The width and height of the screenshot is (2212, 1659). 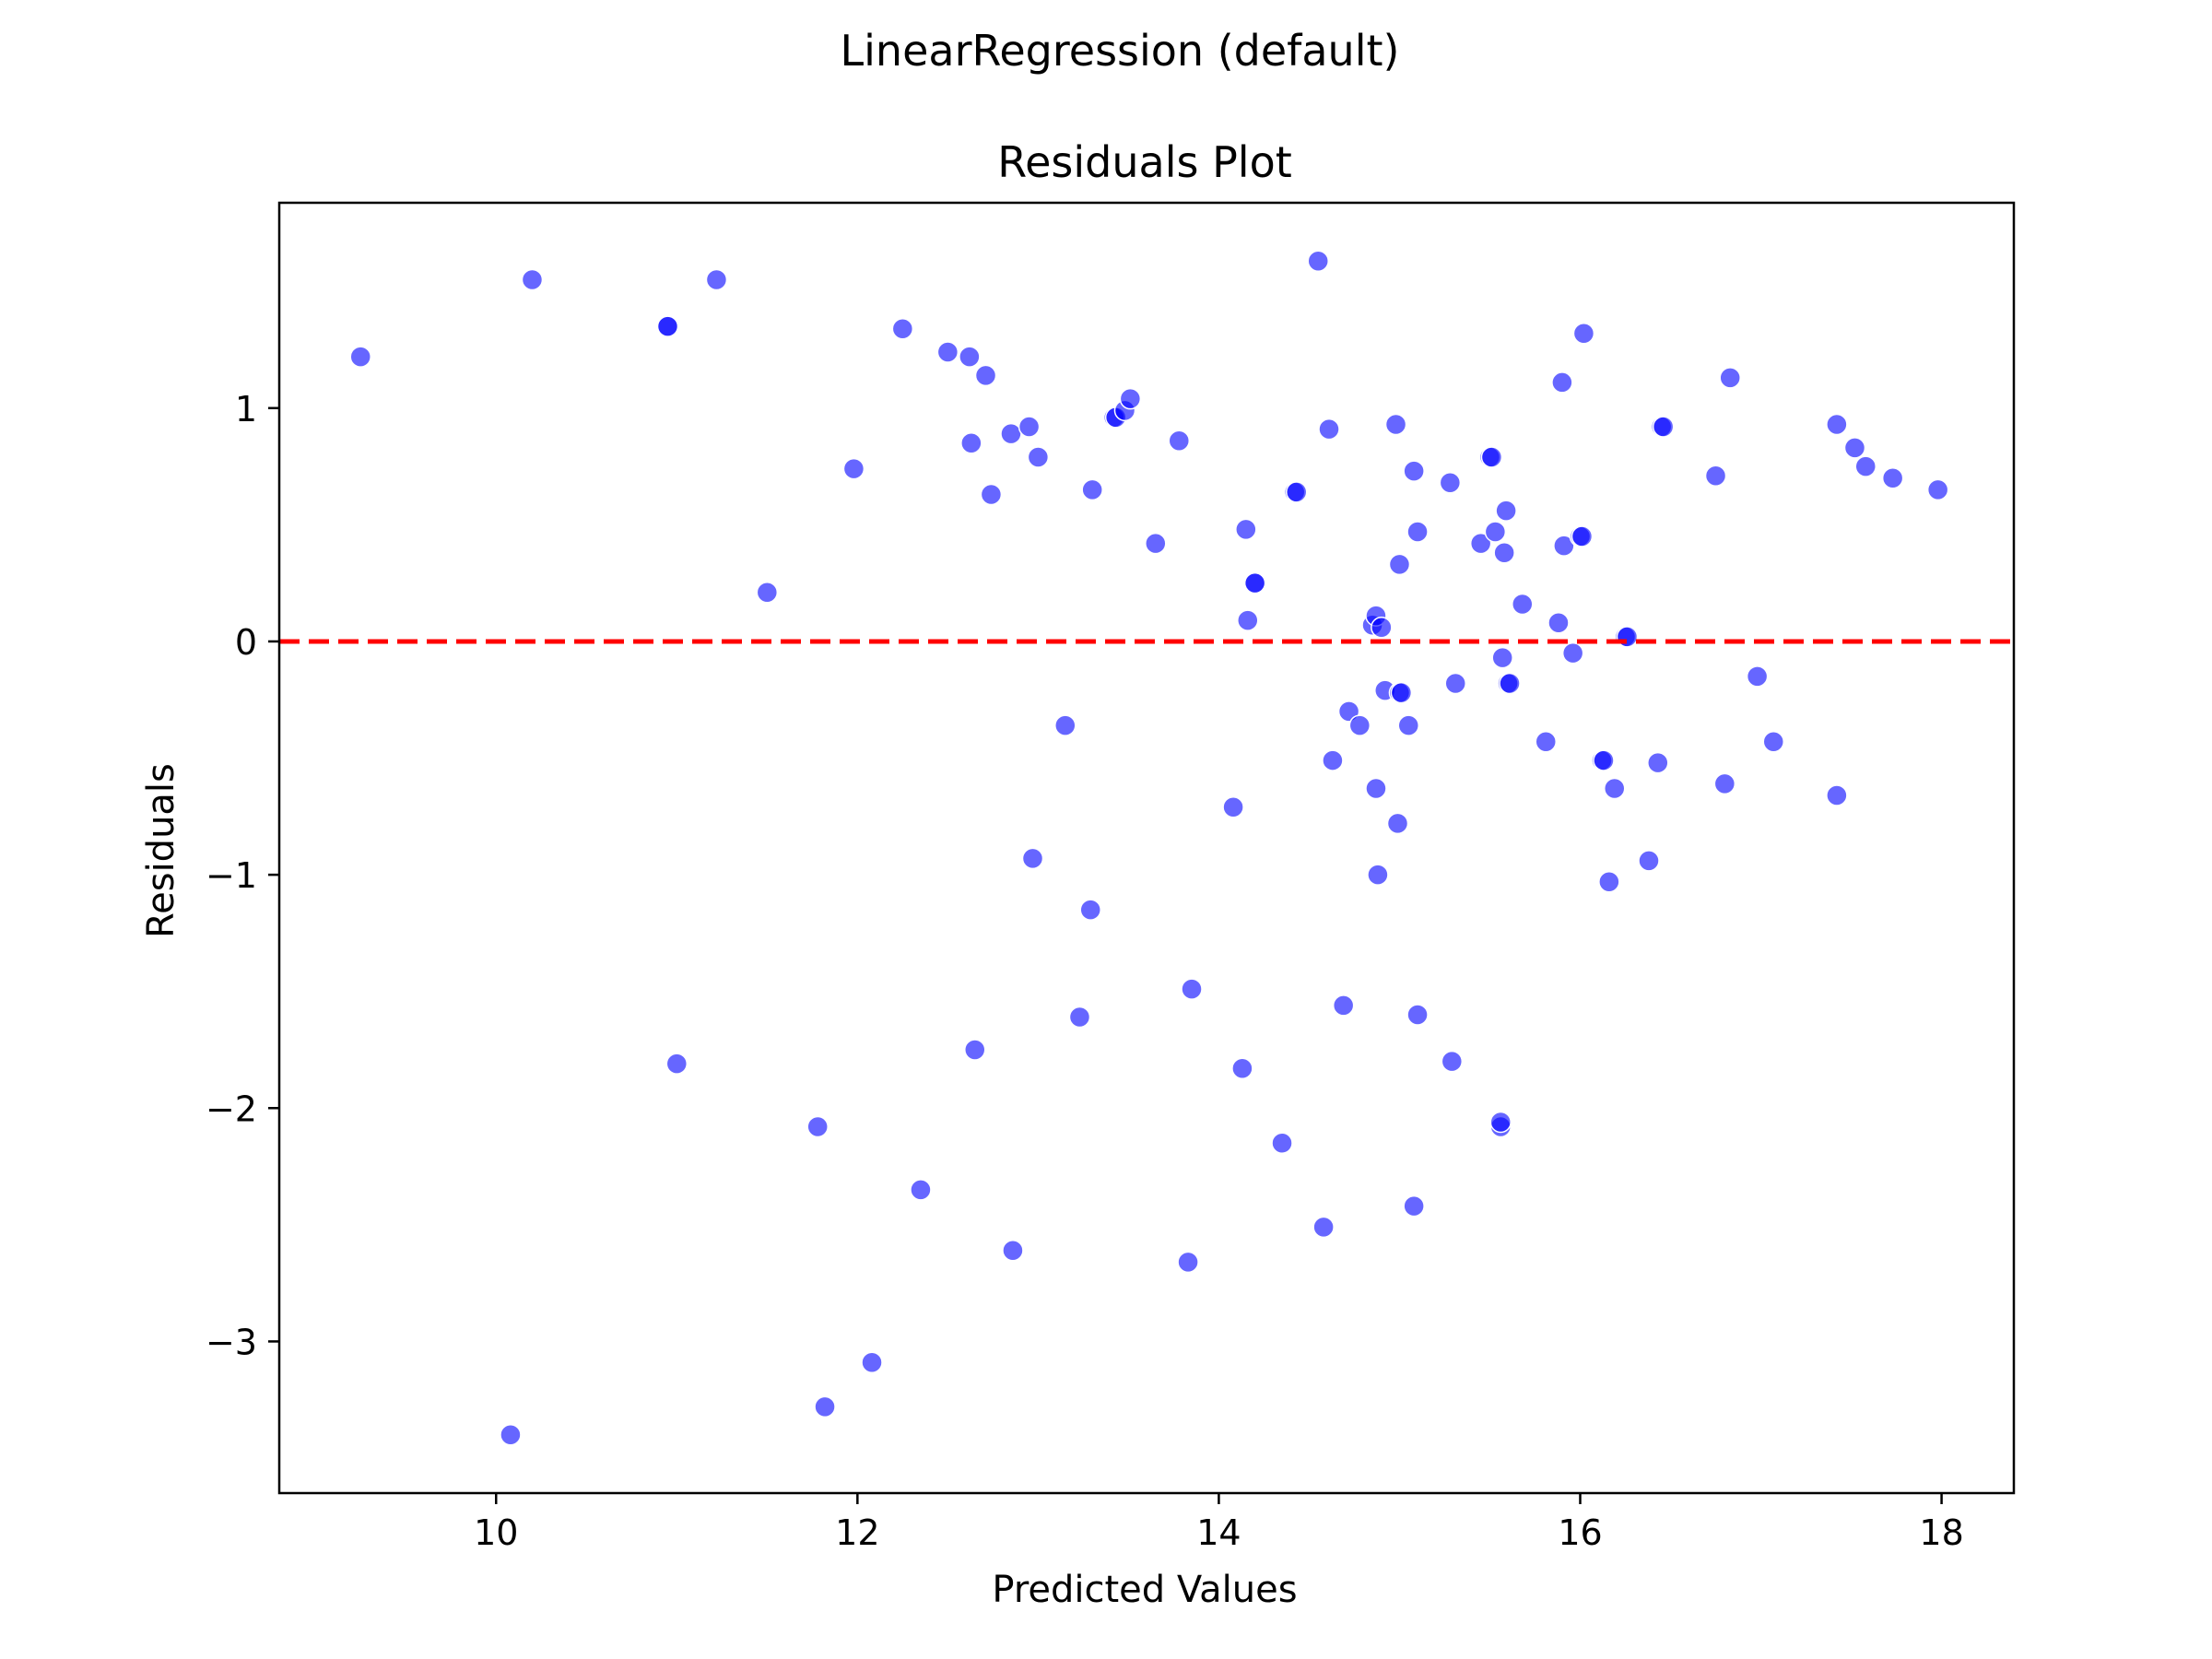 I want to click on x-tick-label: 18, so click(x=1941, y=1532).